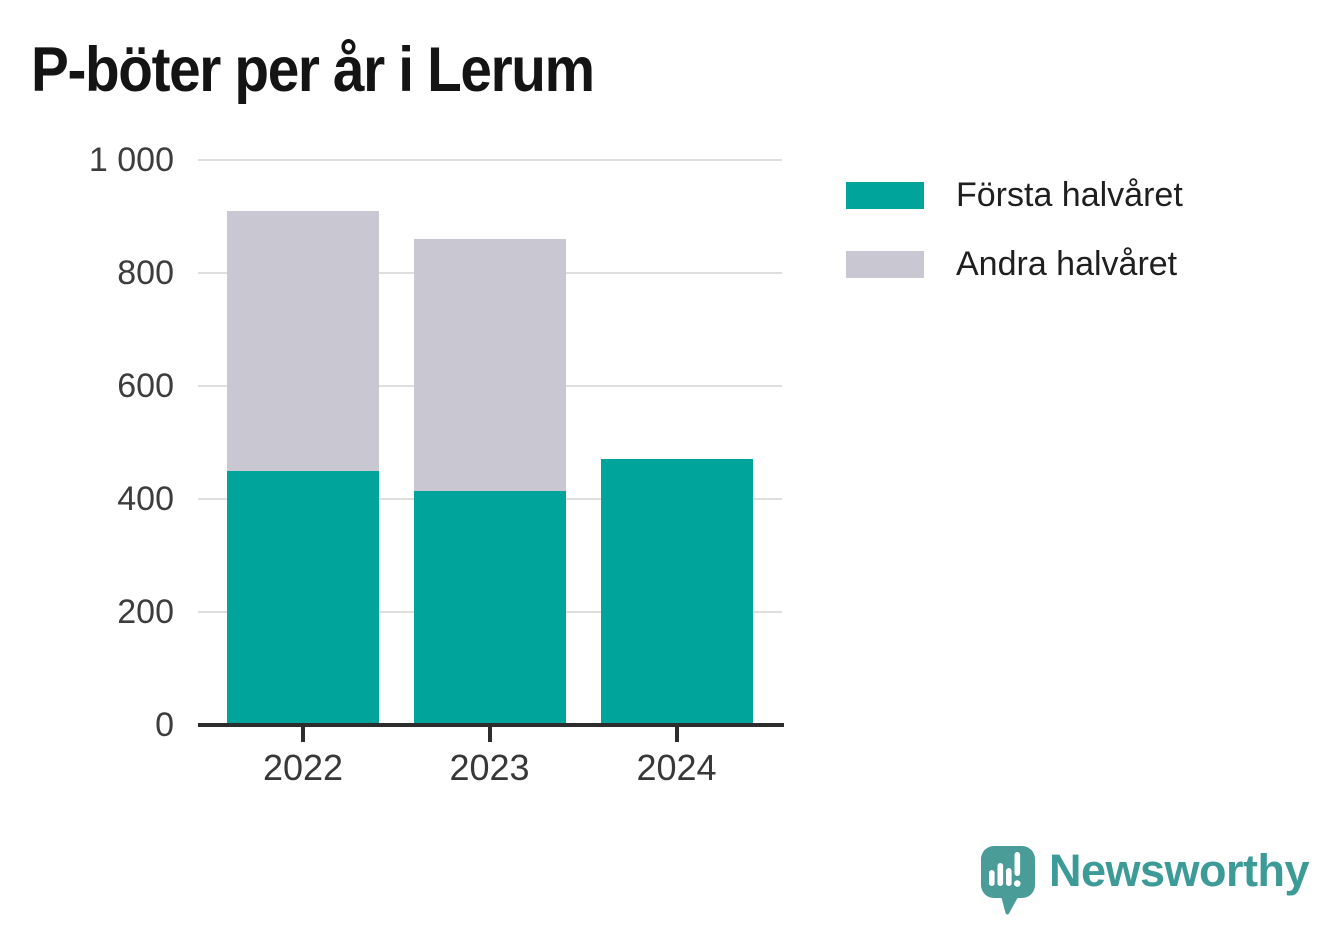 This screenshot has width=1322, height=939. Describe the element at coordinates (145, 499) in the screenshot. I see `y-tick-label-400: 400` at that location.